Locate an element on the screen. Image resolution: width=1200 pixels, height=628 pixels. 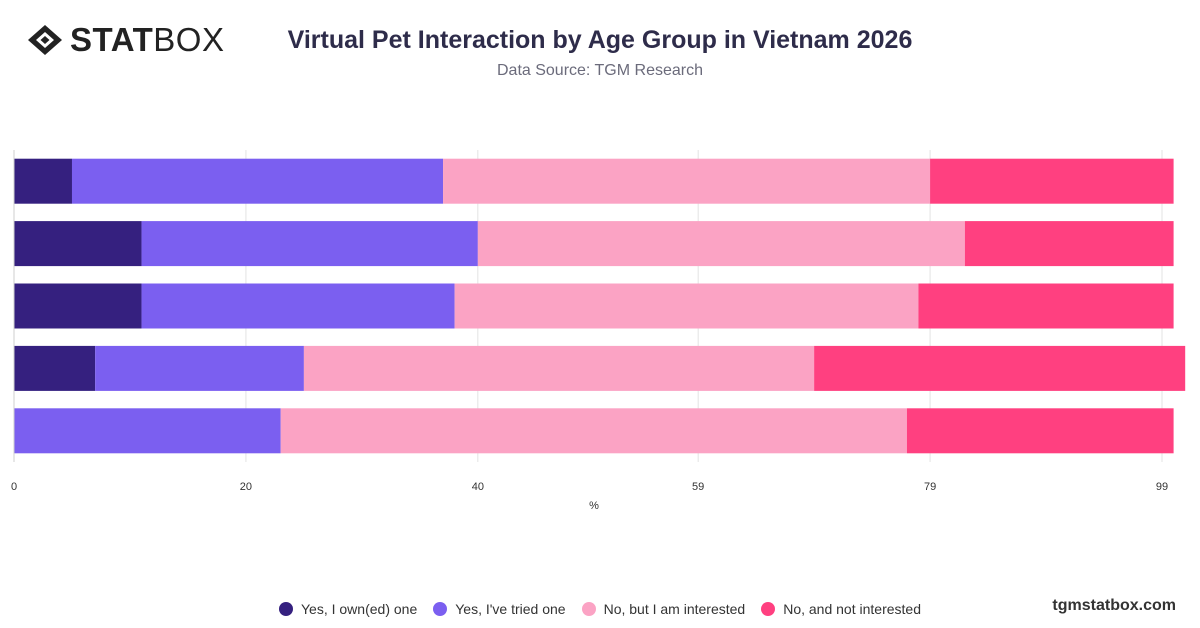
chart-subtitle: Data Source: TGM Research is located at coordinates (599, 70).